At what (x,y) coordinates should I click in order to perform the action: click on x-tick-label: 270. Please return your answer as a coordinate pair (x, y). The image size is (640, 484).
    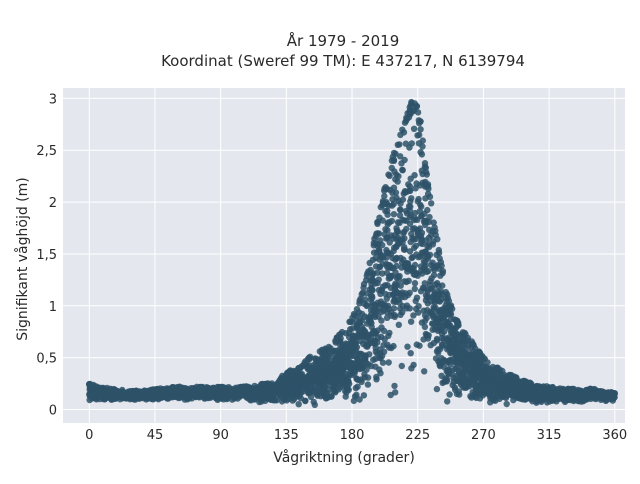
    Looking at the image, I should click on (483, 435).